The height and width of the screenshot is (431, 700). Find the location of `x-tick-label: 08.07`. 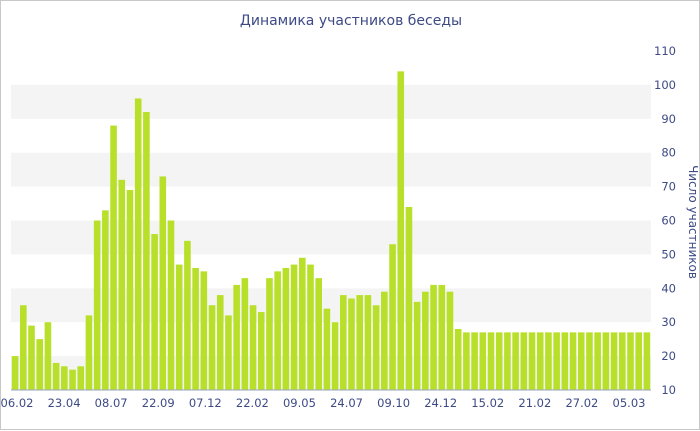

x-tick-label: 08.07 is located at coordinates (111, 403).